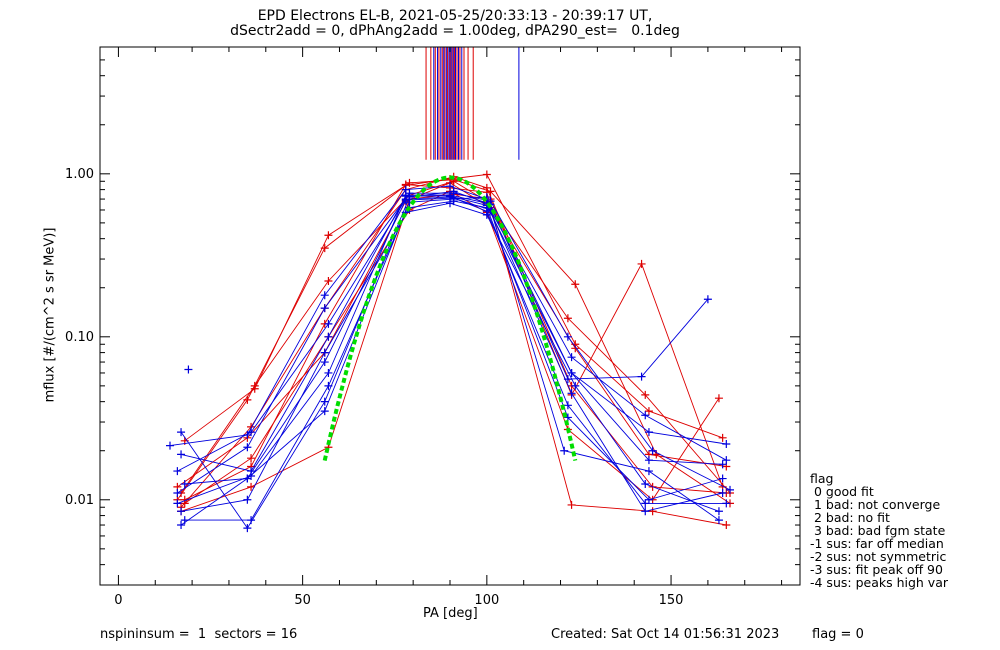 The image size is (1000, 650). Describe the element at coordinates (876, 569) in the screenshot. I see `legend-item: -3 sus: fit peak off 90` at that location.